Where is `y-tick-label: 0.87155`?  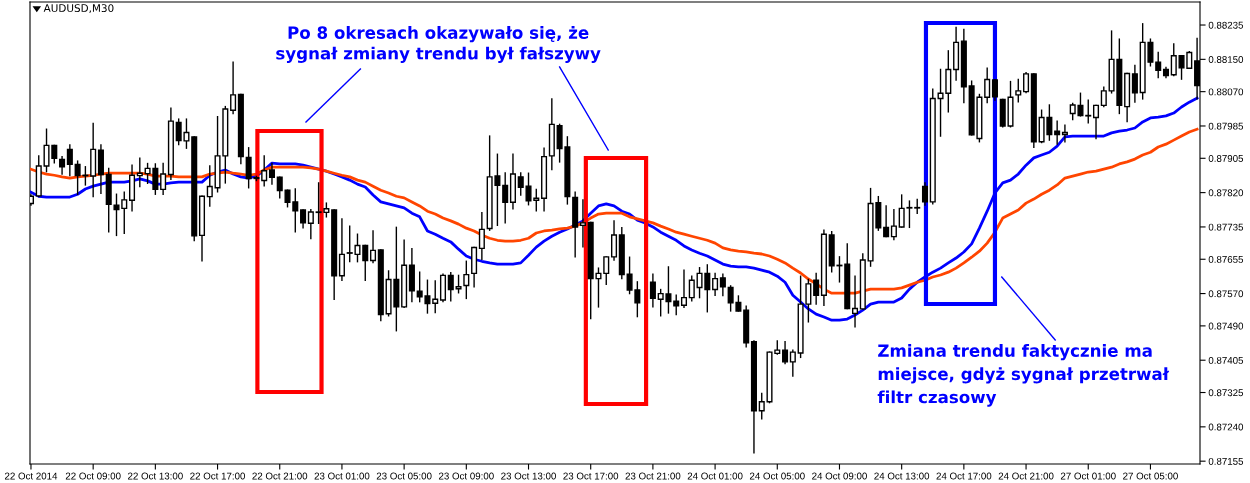 y-tick-label: 0.87155 is located at coordinates (1226, 461).